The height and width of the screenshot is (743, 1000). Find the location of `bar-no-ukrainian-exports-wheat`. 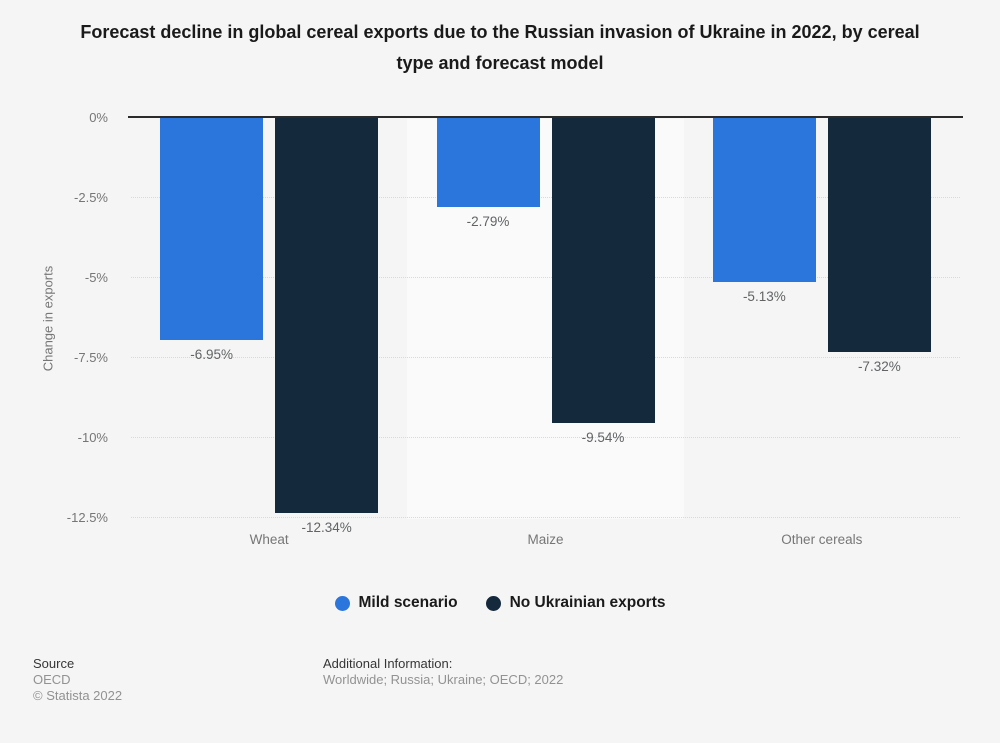

bar-no-ukrainian-exports-wheat is located at coordinates (327, 315).